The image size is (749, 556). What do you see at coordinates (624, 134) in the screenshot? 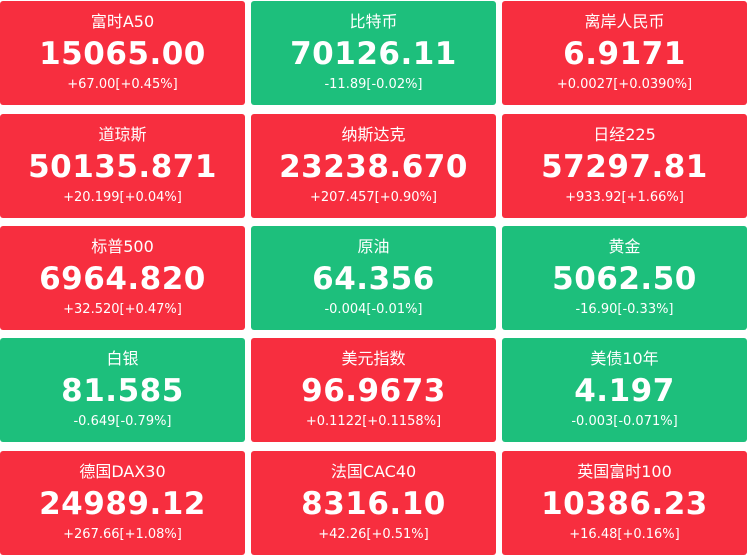
I see `quote-name: 日经225` at bounding box center [624, 134].